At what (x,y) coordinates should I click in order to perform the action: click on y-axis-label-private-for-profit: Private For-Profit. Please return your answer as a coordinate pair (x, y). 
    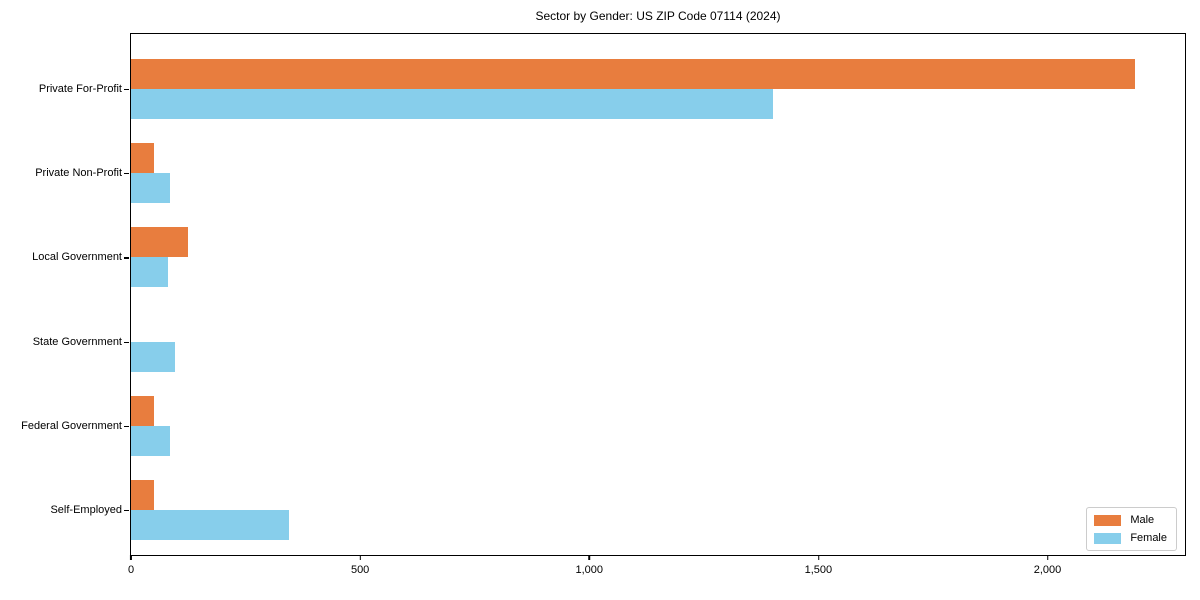
    Looking at the image, I should click on (80, 89).